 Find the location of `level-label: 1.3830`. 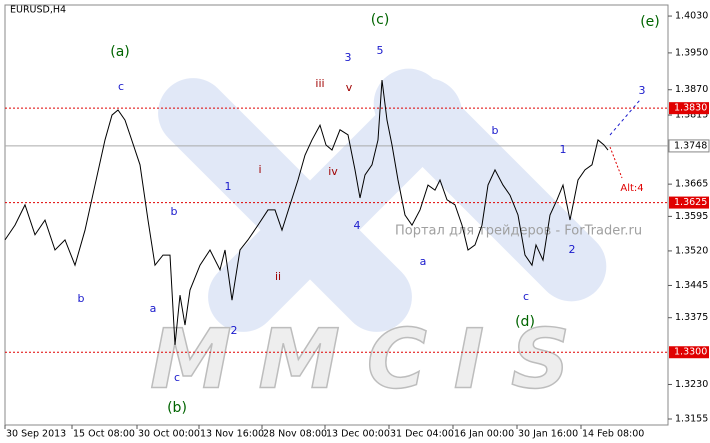

level-label: 1.3830 is located at coordinates (690, 108).